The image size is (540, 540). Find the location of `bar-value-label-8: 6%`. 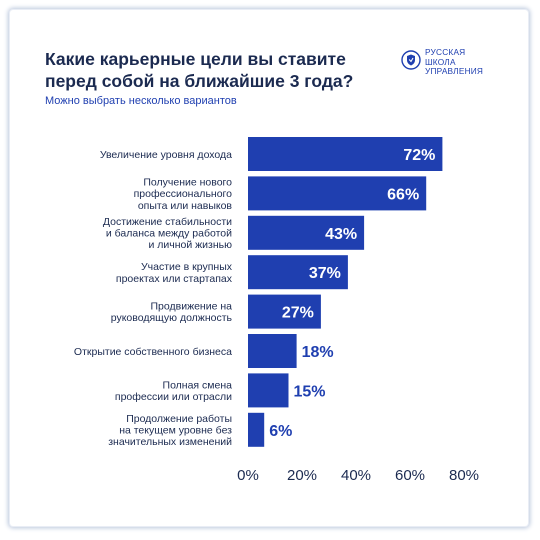

bar-value-label-8: 6% is located at coordinates (280, 431).